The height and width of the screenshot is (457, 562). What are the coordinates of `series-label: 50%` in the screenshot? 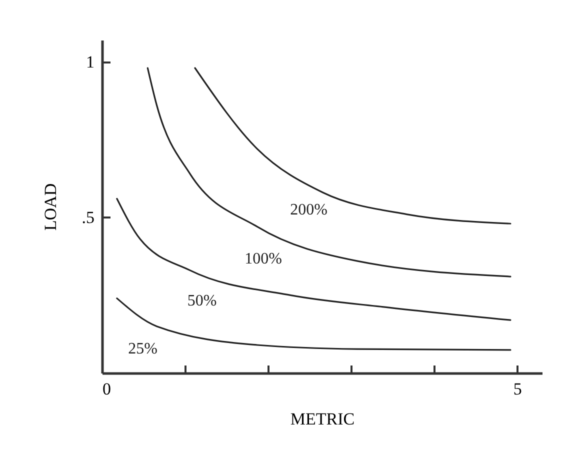 It's located at (202, 301).